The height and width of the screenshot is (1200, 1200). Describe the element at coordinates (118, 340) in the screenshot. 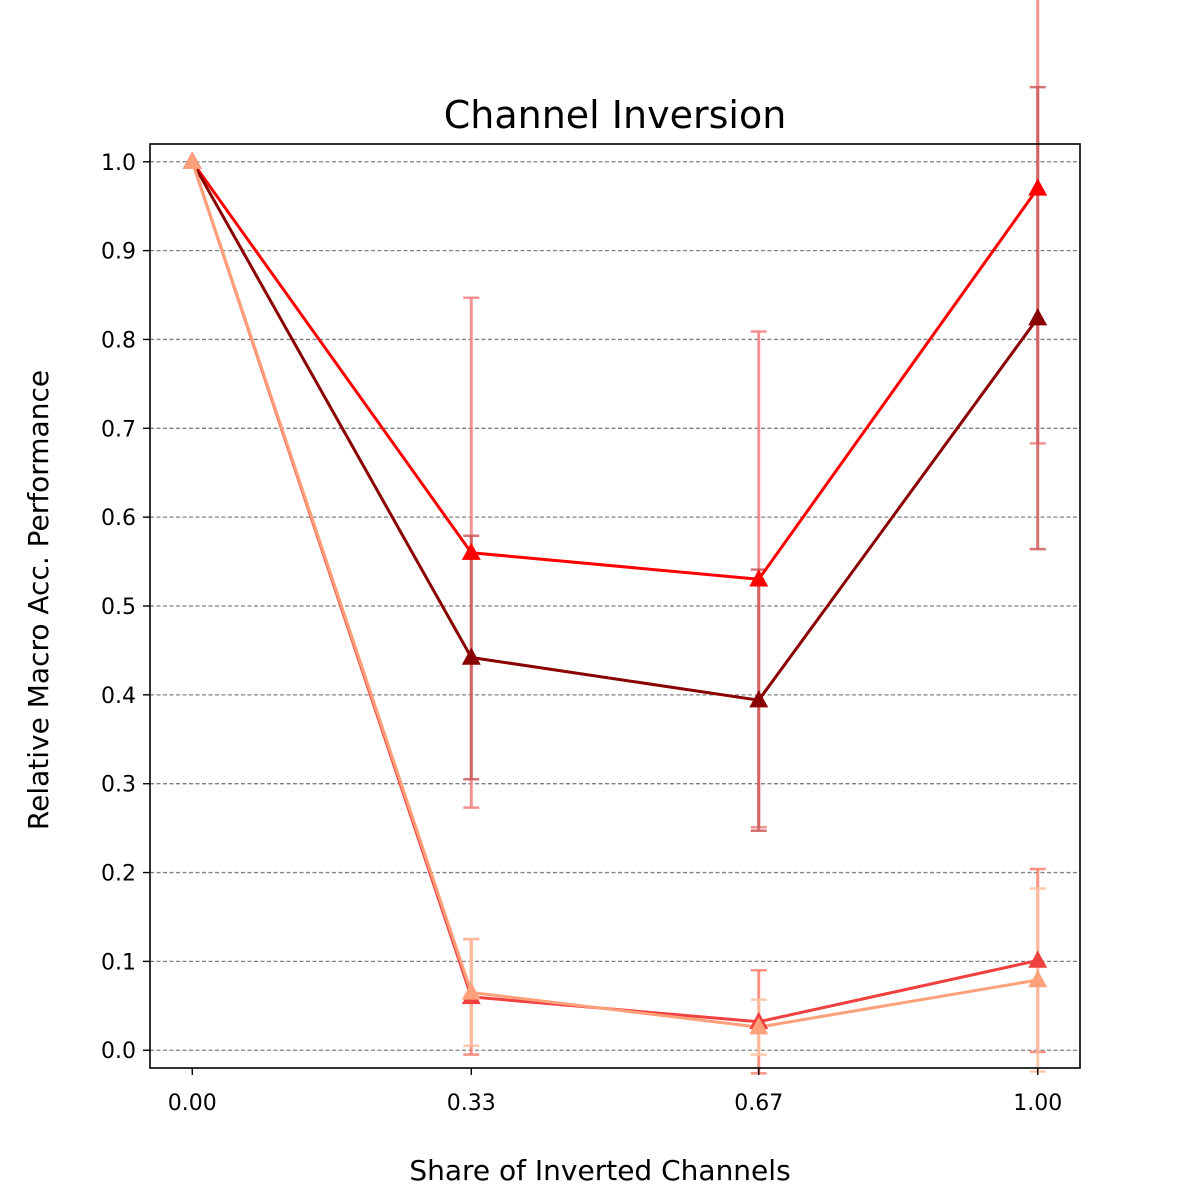

I see `y-tick-label: 0.8` at that location.